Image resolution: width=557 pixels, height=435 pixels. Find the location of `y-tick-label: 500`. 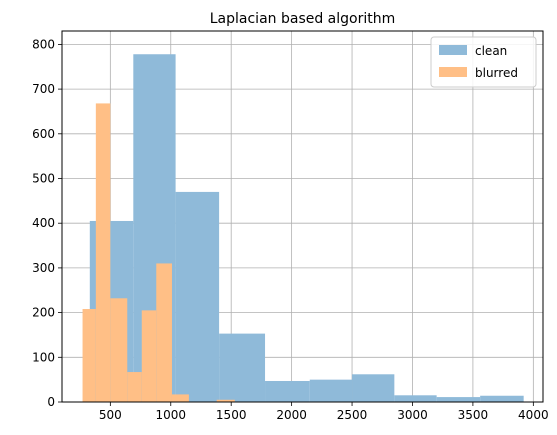

y-tick-label: 500 is located at coordinates (43, 179).